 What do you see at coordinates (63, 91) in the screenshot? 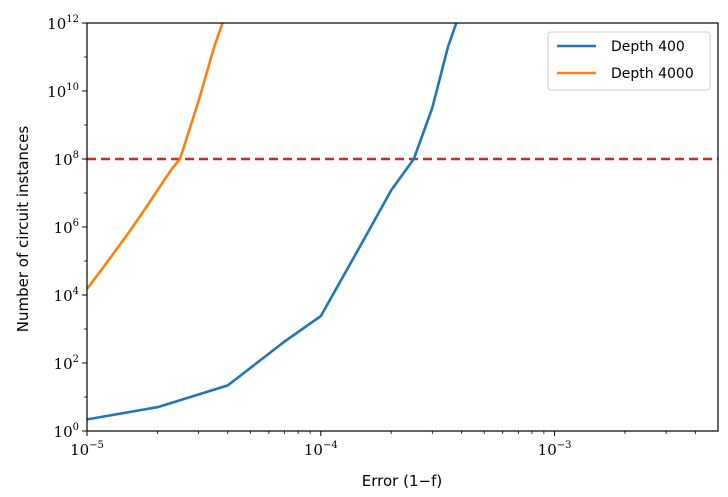
I see `y-tick-label-5: 10¹⁰` at bounding box center [63, 91].